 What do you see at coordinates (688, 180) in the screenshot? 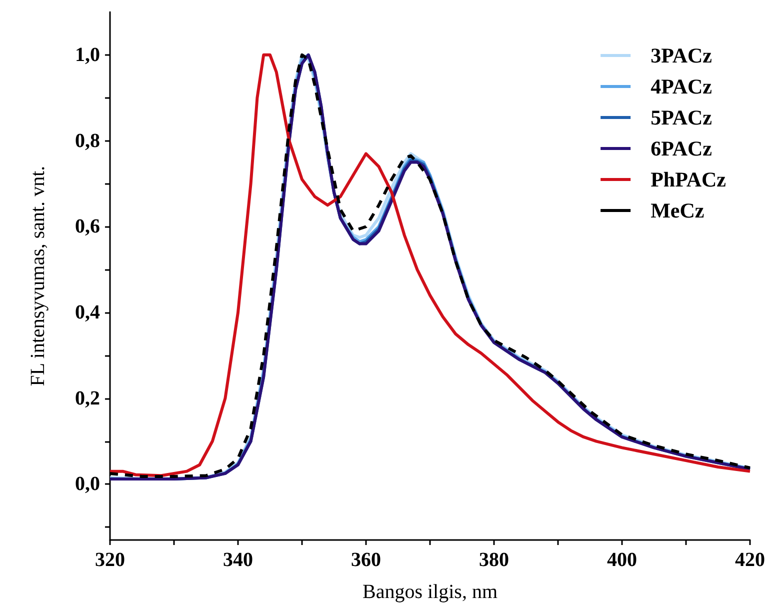
I see `legend-label: PhPACz` at bounding box center [688, 180].